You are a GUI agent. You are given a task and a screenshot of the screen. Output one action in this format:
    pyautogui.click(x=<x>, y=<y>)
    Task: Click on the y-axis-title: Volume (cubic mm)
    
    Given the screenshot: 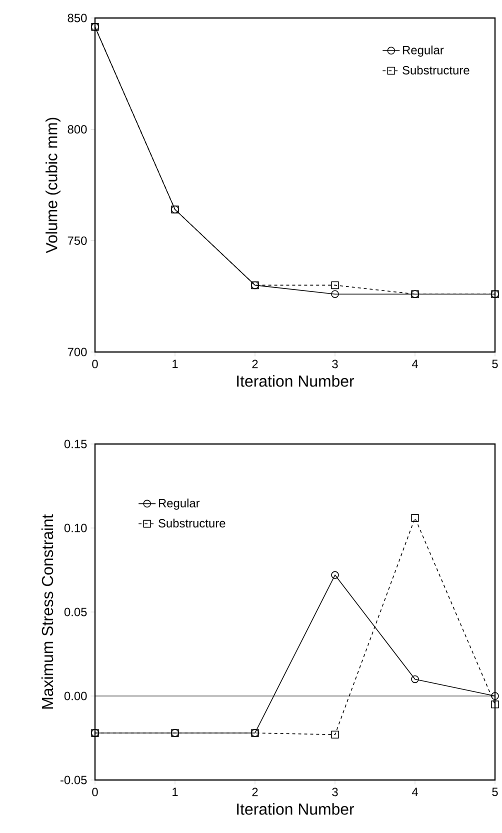 What is the action you would take?
    pyautogui.click(x=53, y=186)
    